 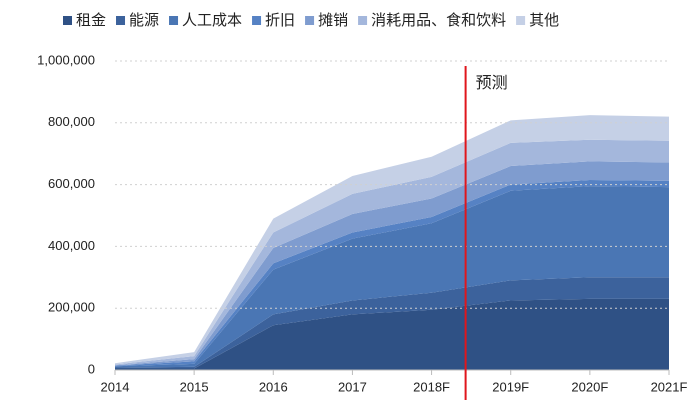 What do you see at coordinates (91, 368) in the screenshot?
I see `y-tick-label: 0` at bounding box center [91, 368].